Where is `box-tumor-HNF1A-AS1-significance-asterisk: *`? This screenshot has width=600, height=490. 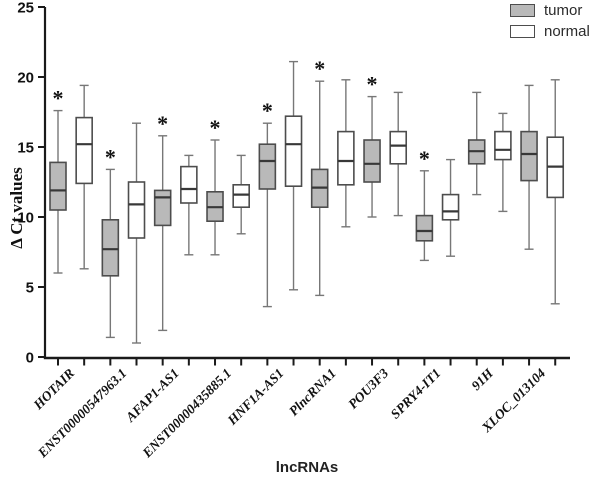 box-tumor-HNF1A-AS1-significance-asterisk: * is located at coordinates (267, 110).